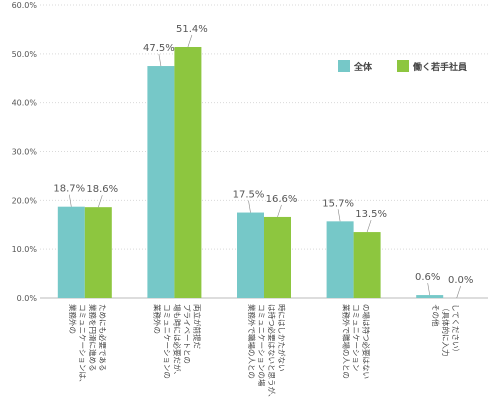  I want to click on data-label: 0.6%, so click(427, 277).